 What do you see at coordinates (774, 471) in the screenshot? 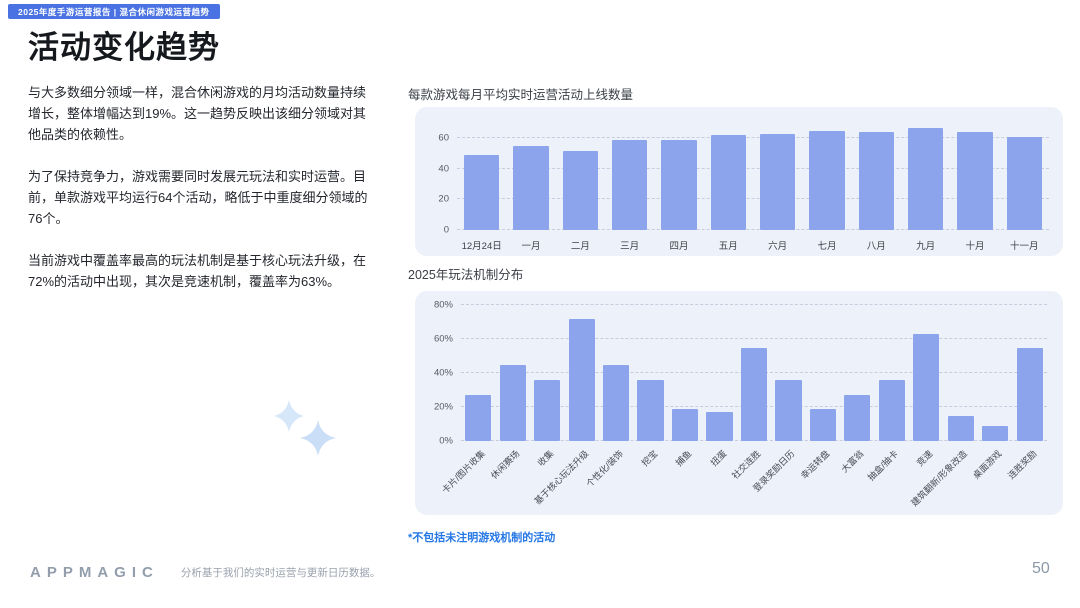
I see `x-axis-label: 登录奖励日历` at bounding box center [774, 471].